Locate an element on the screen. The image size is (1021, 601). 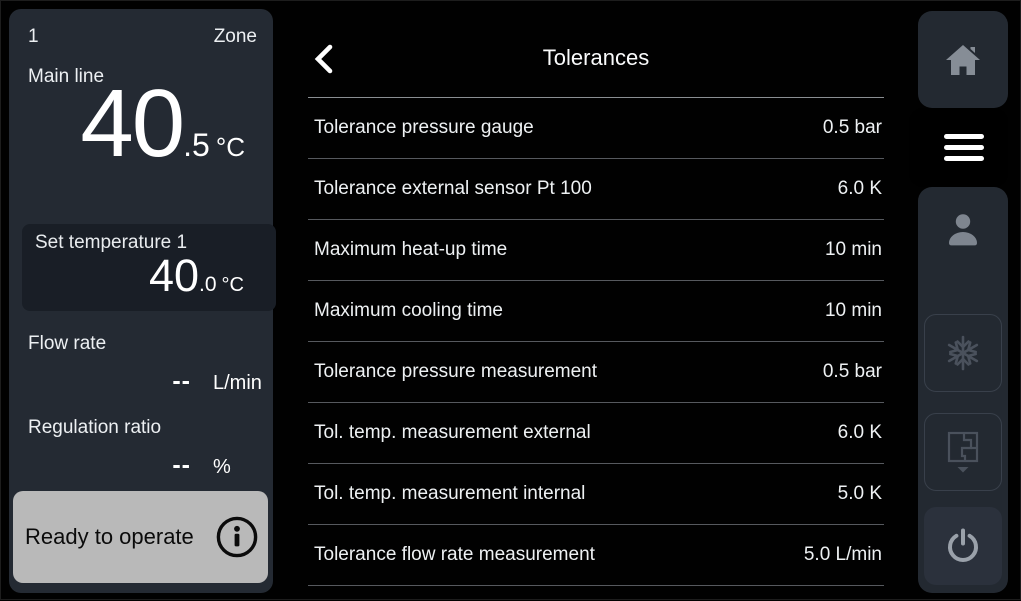
tolerance-row: Tolerance pressure measurement 0.5 bar is located at coordinates (596, 372).